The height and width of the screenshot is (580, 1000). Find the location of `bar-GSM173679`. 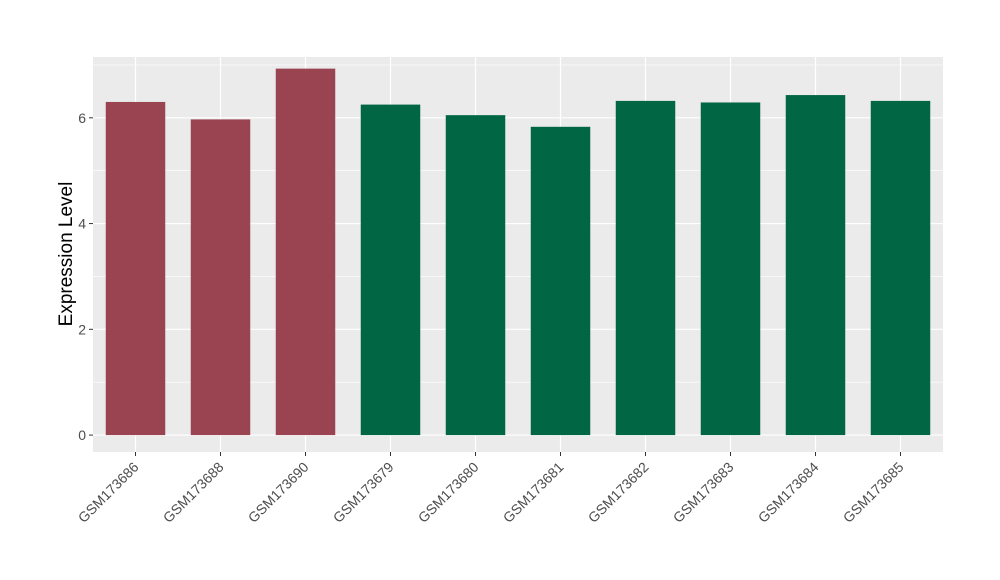

bar-GSM173679 is located at coordinates (390, 270).